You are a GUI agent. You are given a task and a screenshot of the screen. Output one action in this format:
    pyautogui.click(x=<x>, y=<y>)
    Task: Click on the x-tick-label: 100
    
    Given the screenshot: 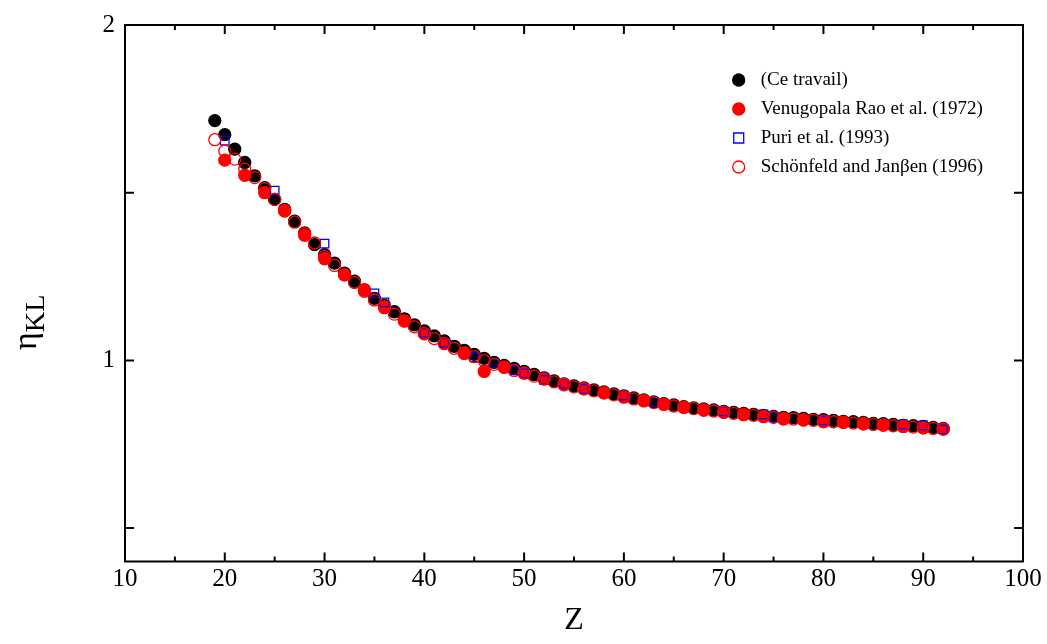 What is the action you would take?
    pyautogui.click(x=1023, y=578)
    